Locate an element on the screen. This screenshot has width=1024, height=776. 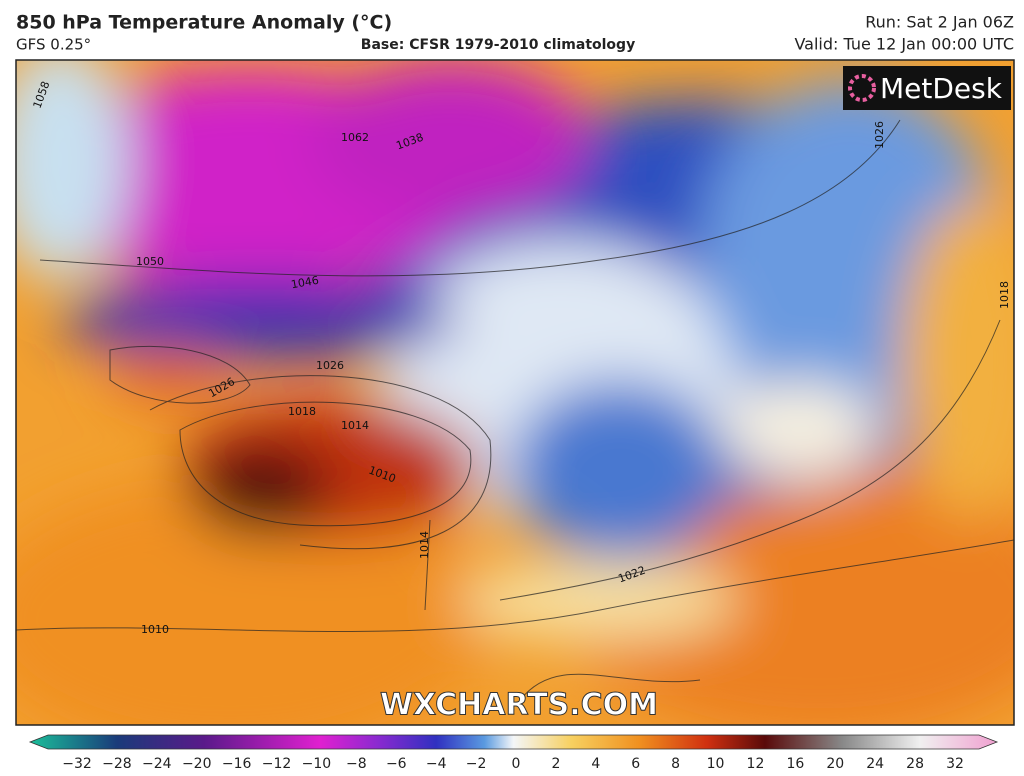
colorbar-label: 0 is located at coordinates (516, 764).